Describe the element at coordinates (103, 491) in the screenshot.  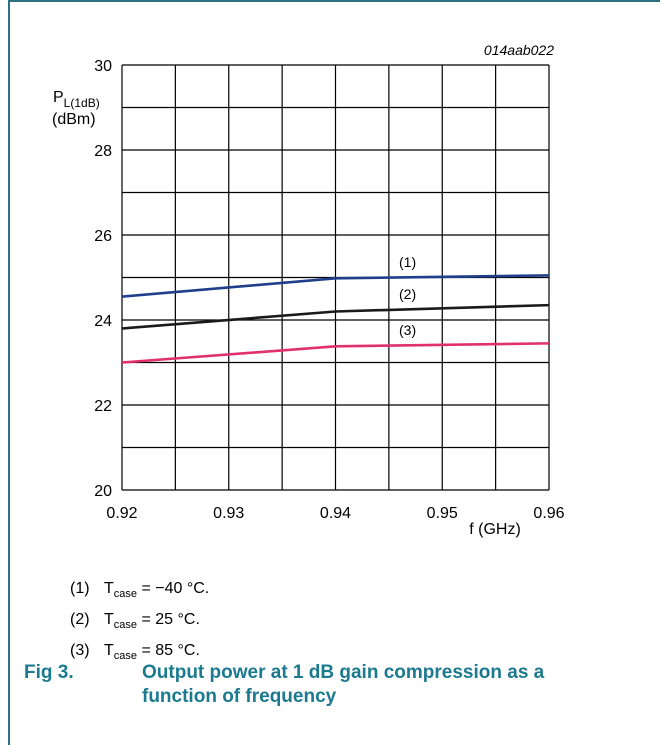
I see `y-tick-label: 20` at that location.